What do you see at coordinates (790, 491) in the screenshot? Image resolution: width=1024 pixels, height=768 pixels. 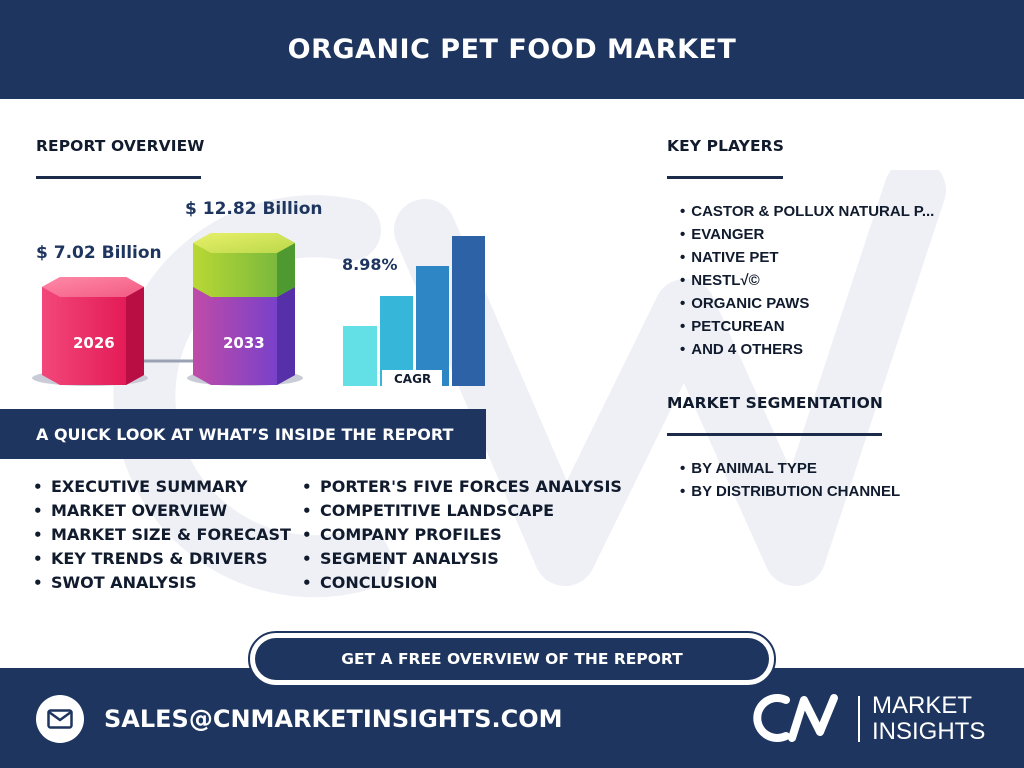 I see `list-item: BY DISTRIBUTION CHANNEL` at bounding box center [790, 491].